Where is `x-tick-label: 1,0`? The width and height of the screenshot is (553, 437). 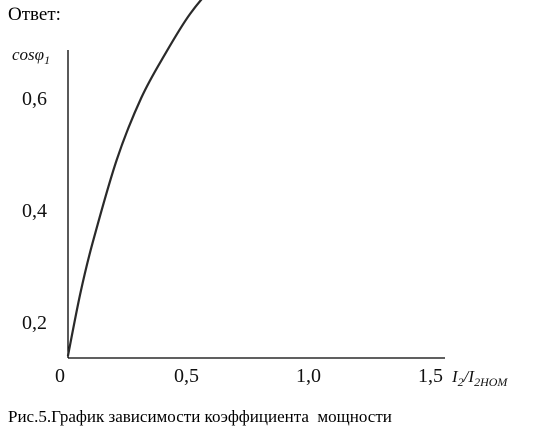 x-tick-label: 1,0 is located at coordinates (308, 376).